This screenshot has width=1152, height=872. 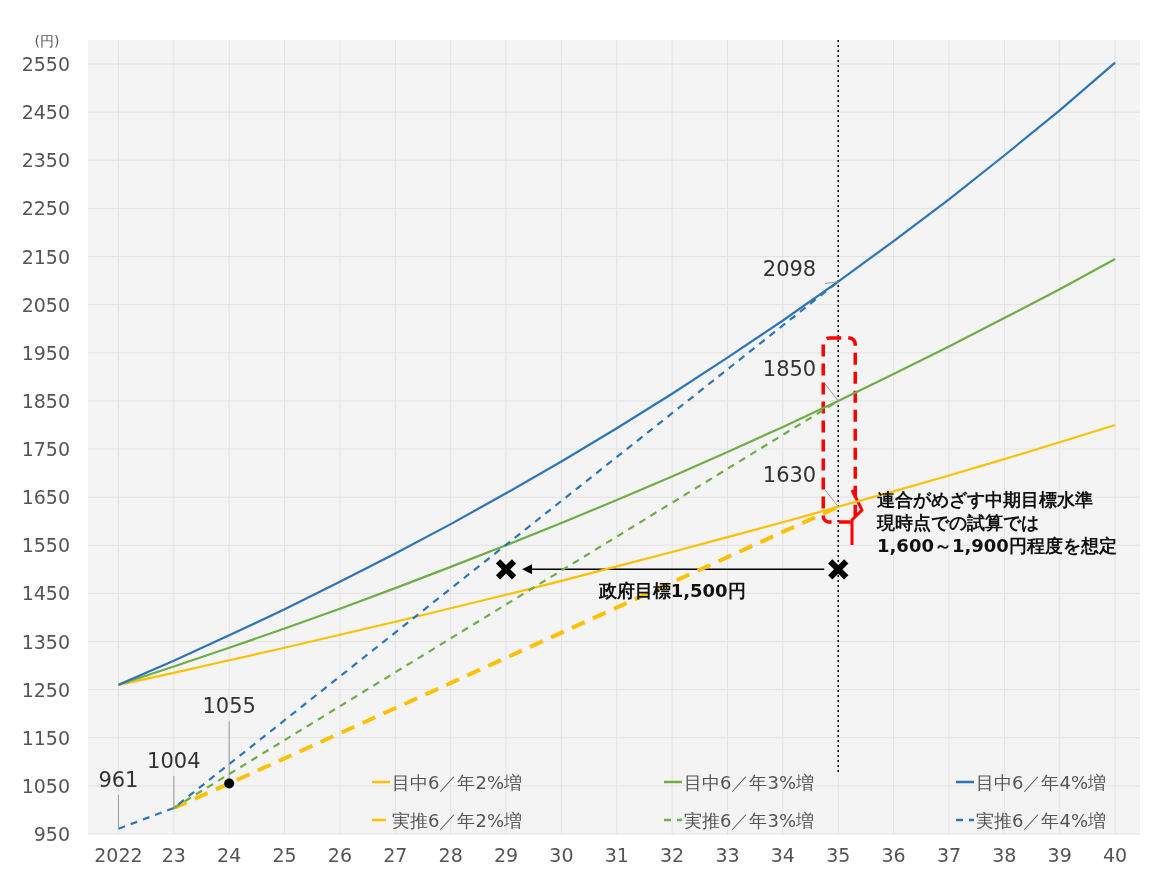 I want to click on y-tick-label: 1450, so click(x=45, y=593).